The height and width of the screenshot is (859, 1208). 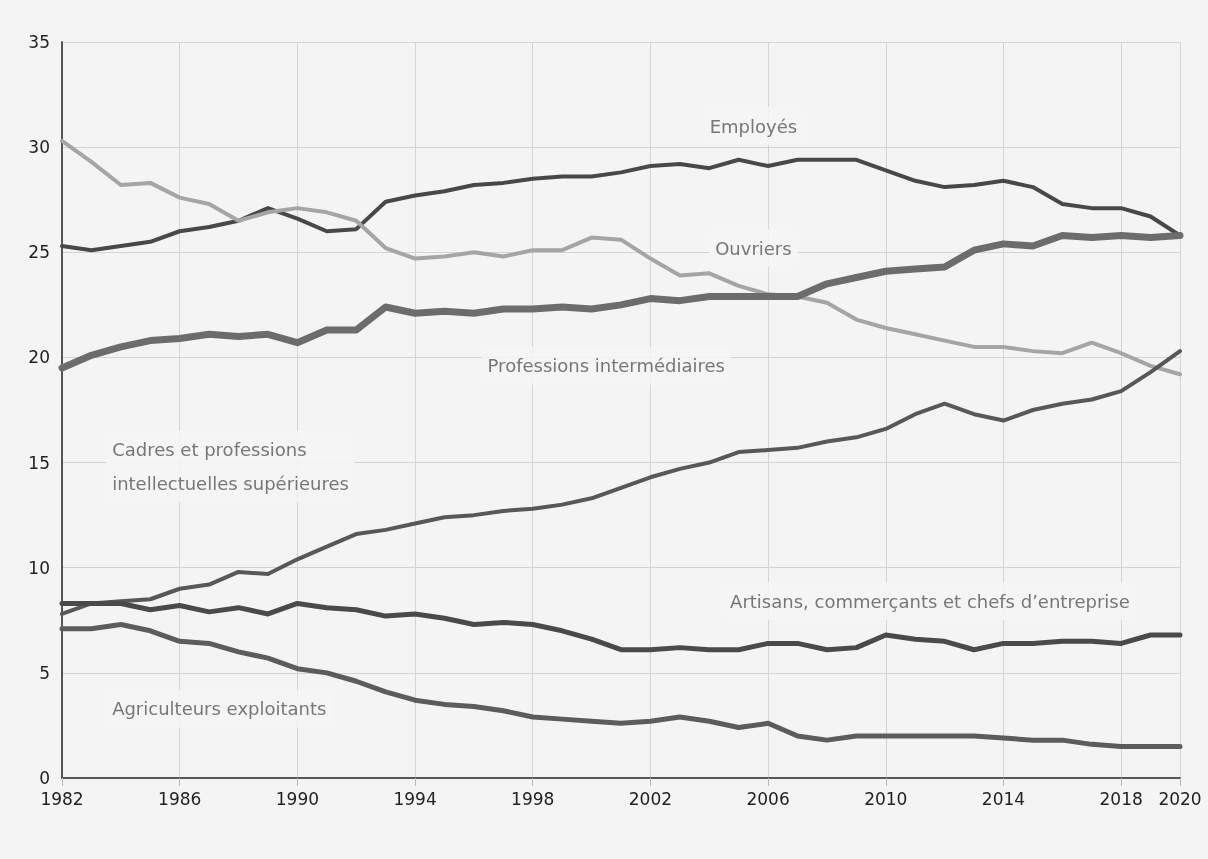 What do you see at coordinates (230, 467) in the screenshot?
I see `text: Cadres et professions intellectuelles supérieures` at bounding box center [230, 467].